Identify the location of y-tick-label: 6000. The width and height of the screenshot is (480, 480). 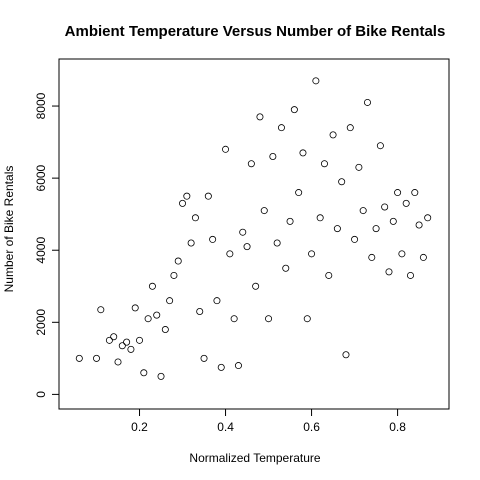
(41, 177).